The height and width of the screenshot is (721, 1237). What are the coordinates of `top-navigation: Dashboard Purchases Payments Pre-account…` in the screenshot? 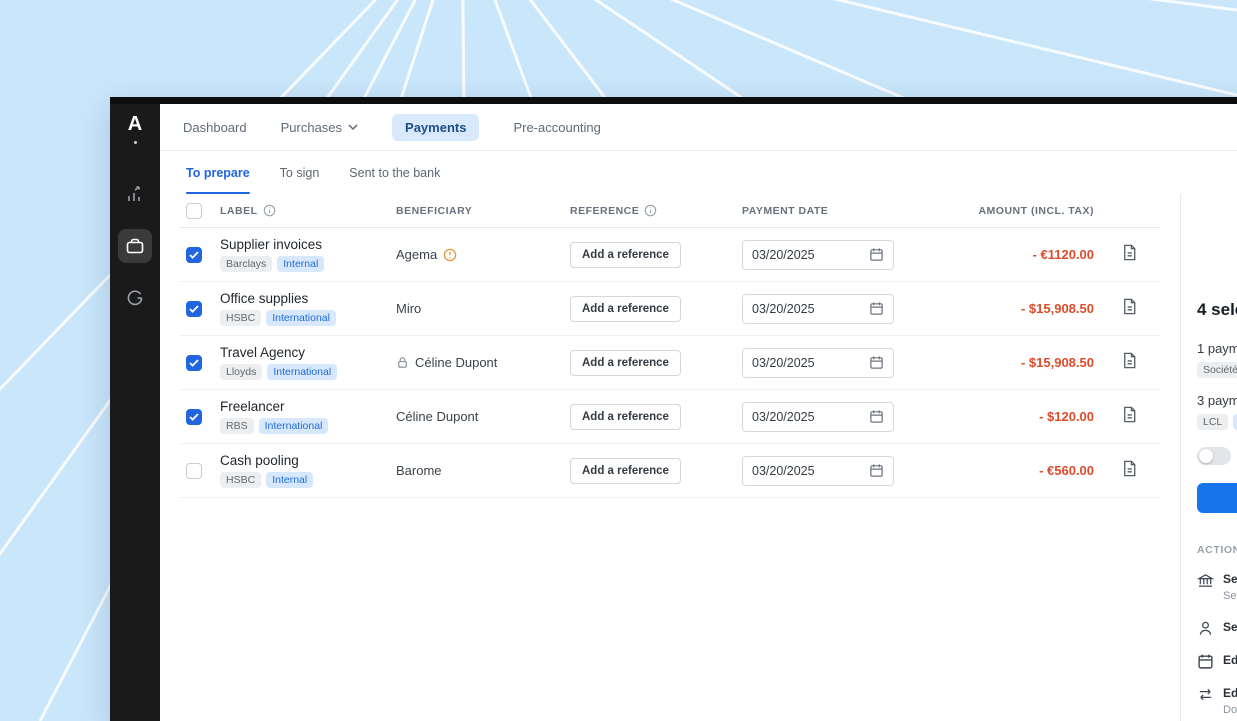 It's located at (698, 127).